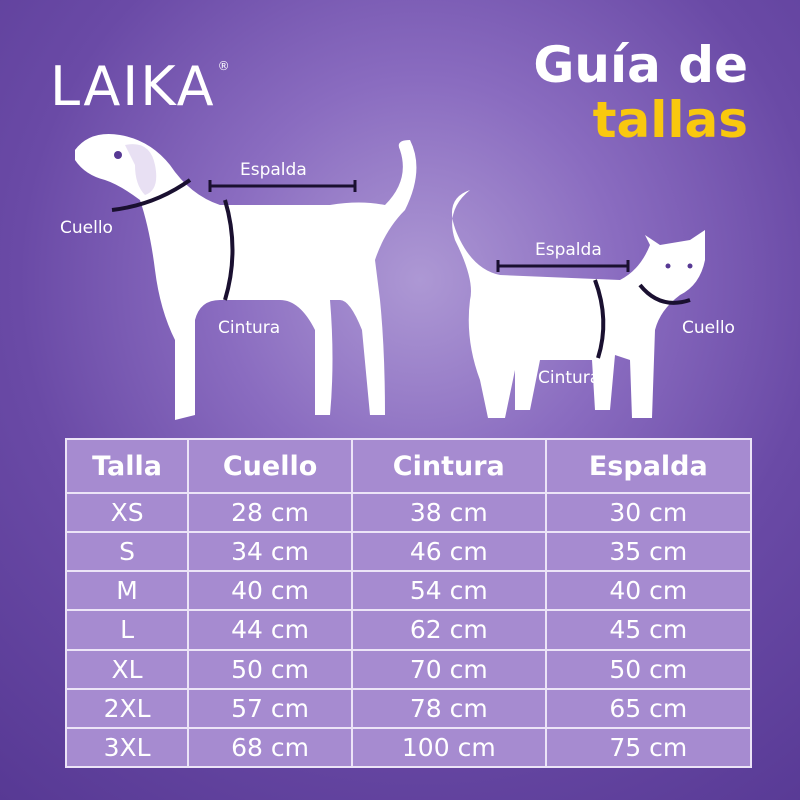 The height and width of the screenshot is (800, 800). I want to click on cell-size: 3XL, so click(127, 747).